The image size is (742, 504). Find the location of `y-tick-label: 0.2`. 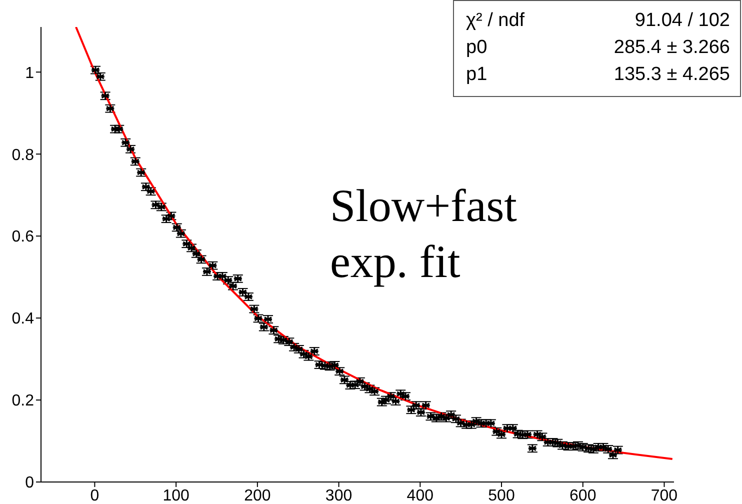

y-tick-label: 0.2 is located at coordinates (23, 401).